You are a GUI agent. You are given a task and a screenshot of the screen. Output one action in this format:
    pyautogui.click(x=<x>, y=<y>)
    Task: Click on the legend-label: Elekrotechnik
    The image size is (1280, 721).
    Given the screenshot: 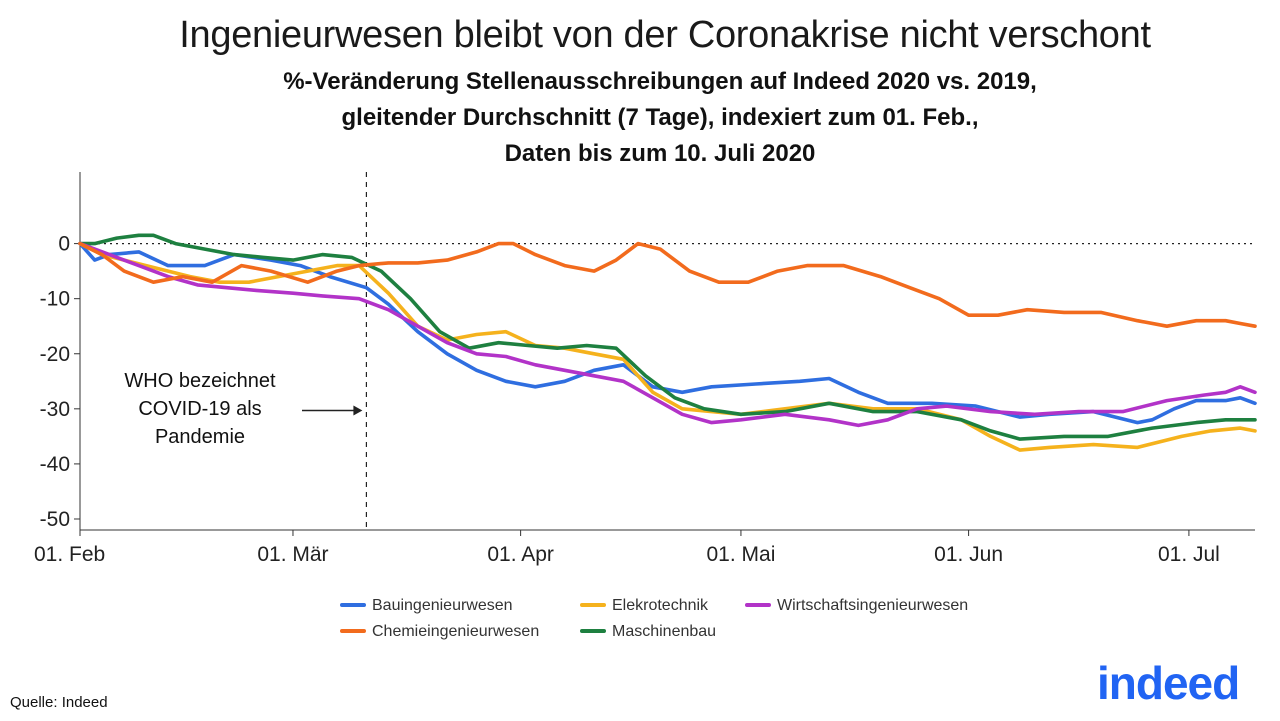 What is the action you would take?
    pyautogui.click(x=660, y=605)
    